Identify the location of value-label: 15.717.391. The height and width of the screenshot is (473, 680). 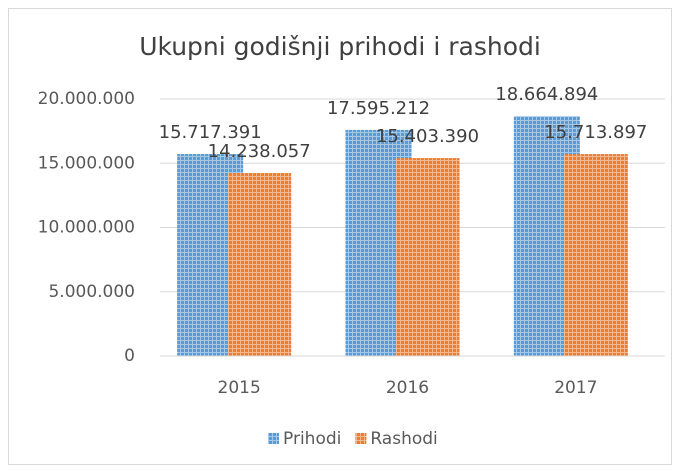
(210, 132).